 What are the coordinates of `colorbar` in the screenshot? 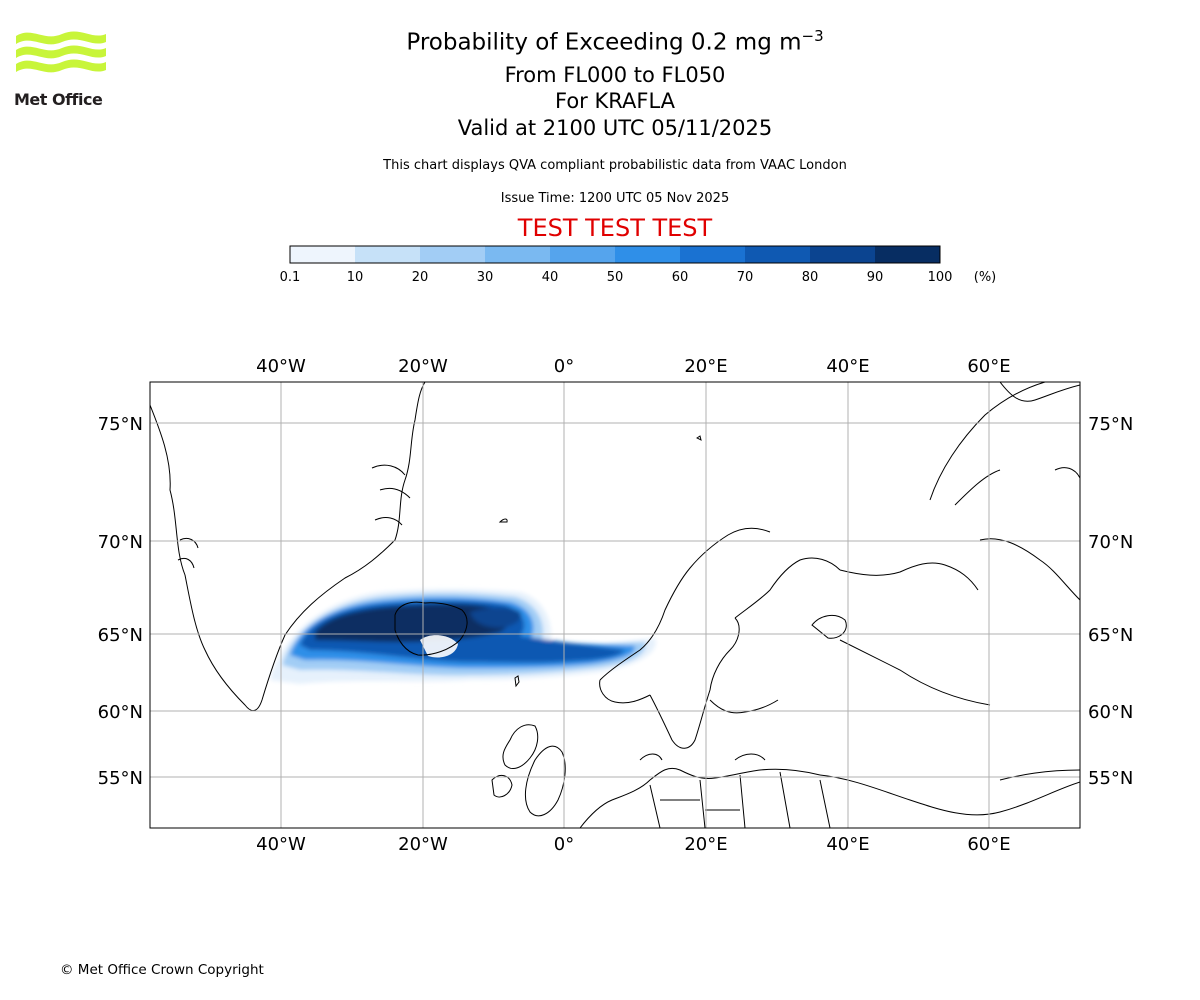 It's located at (615, 254).